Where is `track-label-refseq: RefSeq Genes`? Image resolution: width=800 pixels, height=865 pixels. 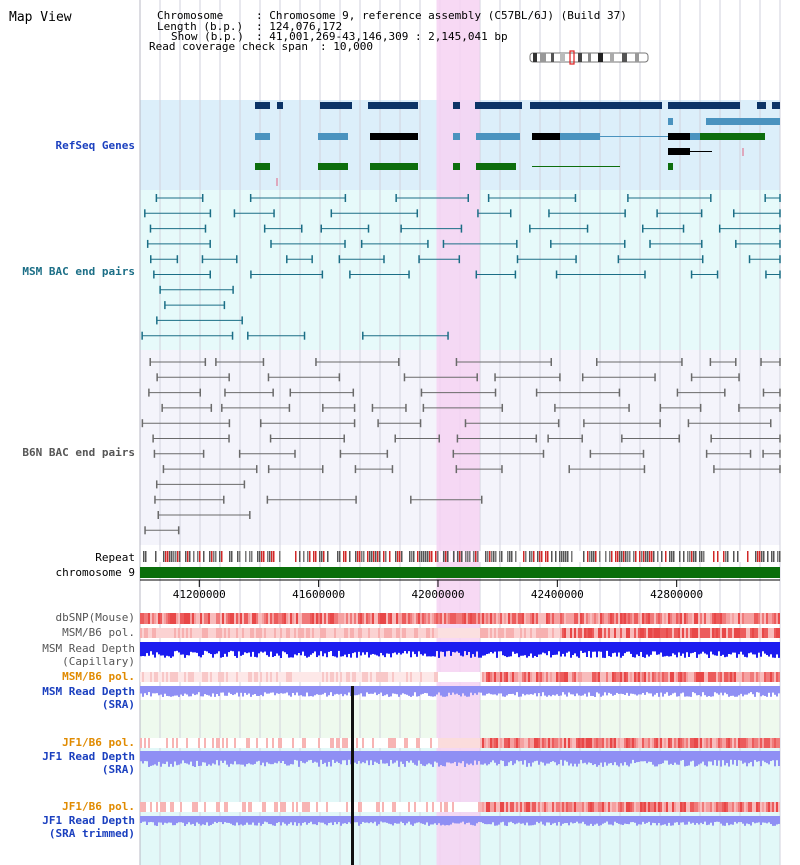 track-label-refseq: RefSeq Genes is located at coordinates (95, 145).